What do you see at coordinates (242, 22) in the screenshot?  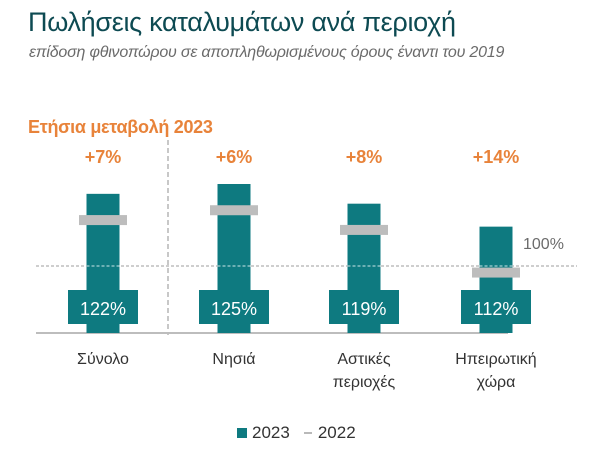 I see `chart-title: Πωλήσεις καταλυμάτων ανά περιοχή` at bounding box center [242, 22].